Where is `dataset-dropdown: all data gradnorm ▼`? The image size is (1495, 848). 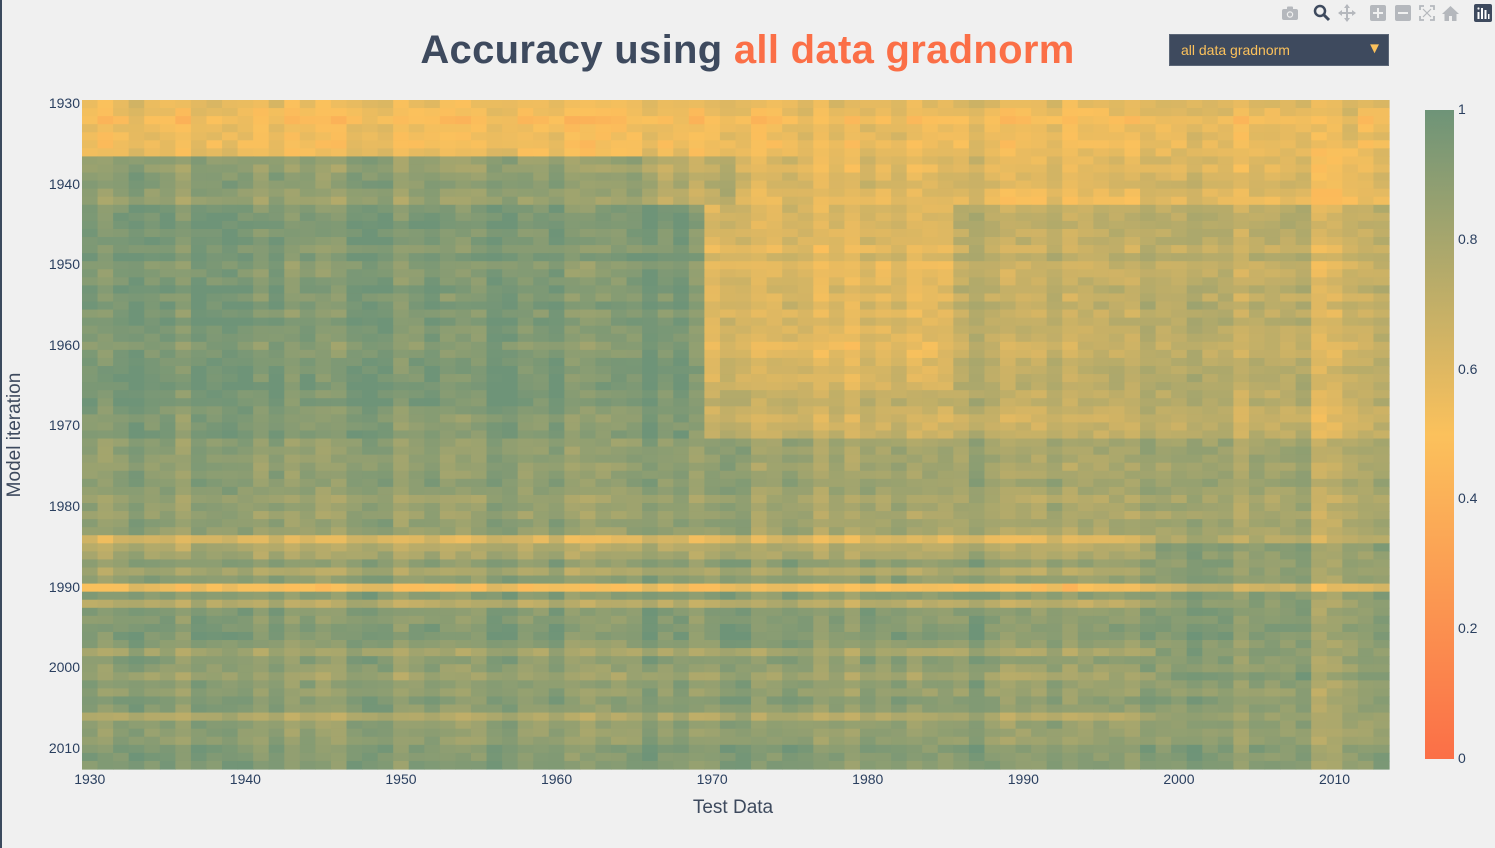
dataset-dropdown: all data gradnorm ▼ is located at coordinates (1279, 50).